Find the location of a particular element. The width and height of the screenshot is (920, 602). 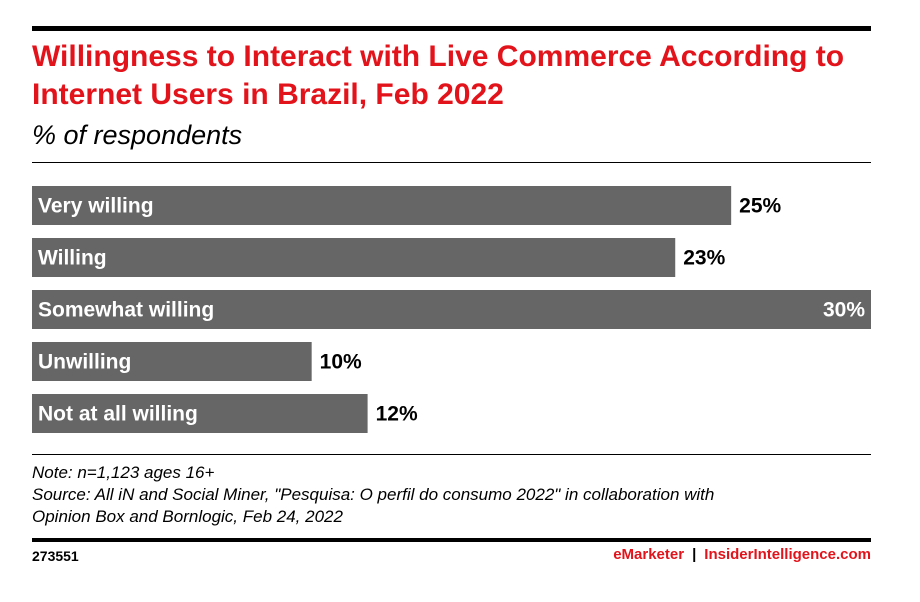

value-label: 12% is located at coordinates (397, 414).